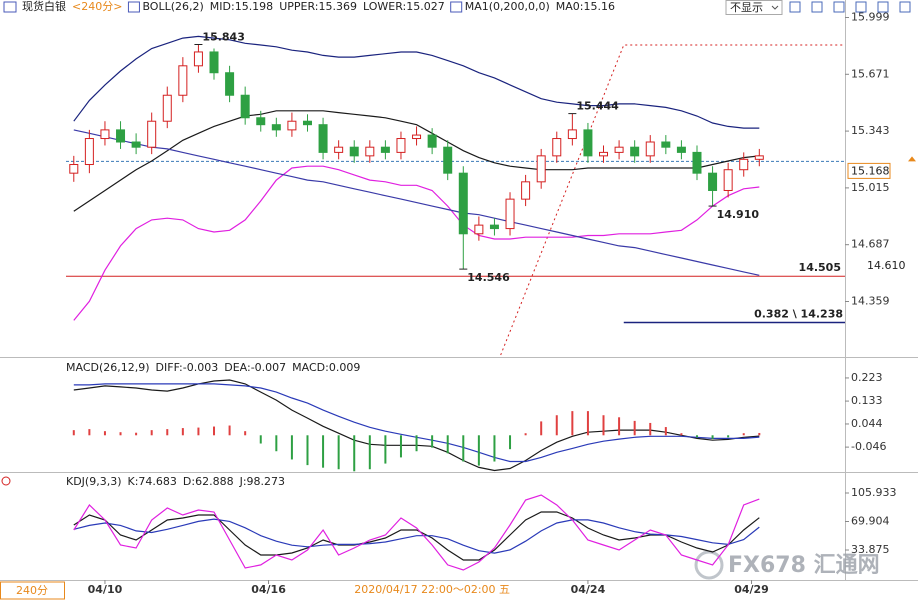 Image resolution: width=918 pixels, height=600 pixels. What do you see at coordinates (97, 6) in the screenshot?
I see `period-label: <240分>` at bounding box center [97, 6].